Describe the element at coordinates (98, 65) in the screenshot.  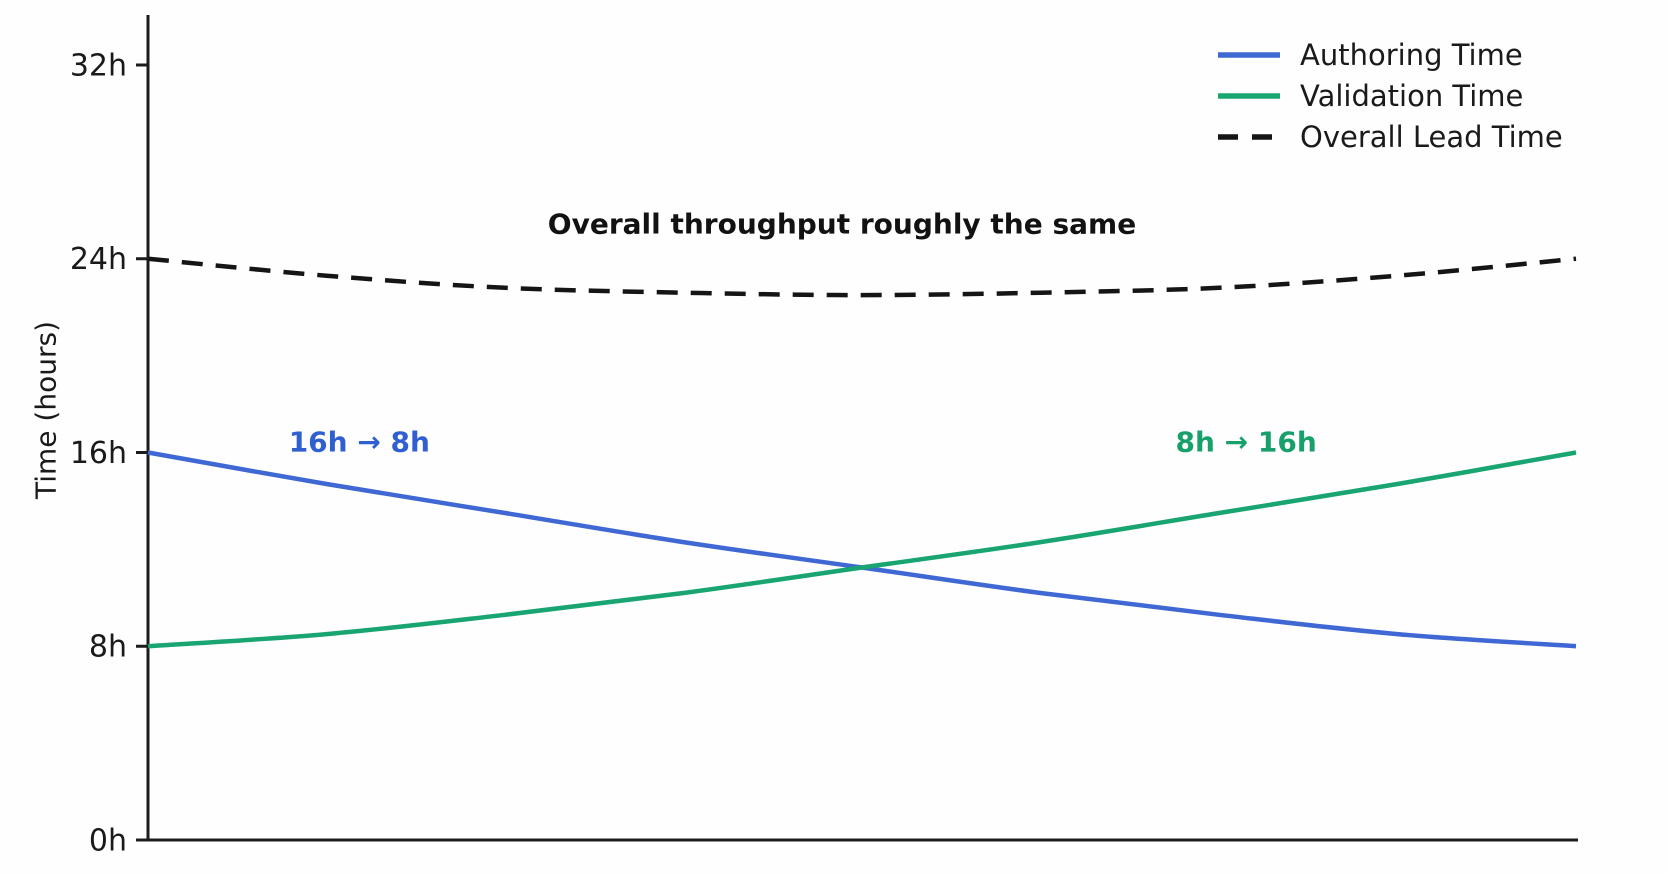
I see `y-tick-label-32h: 32h` at that location.